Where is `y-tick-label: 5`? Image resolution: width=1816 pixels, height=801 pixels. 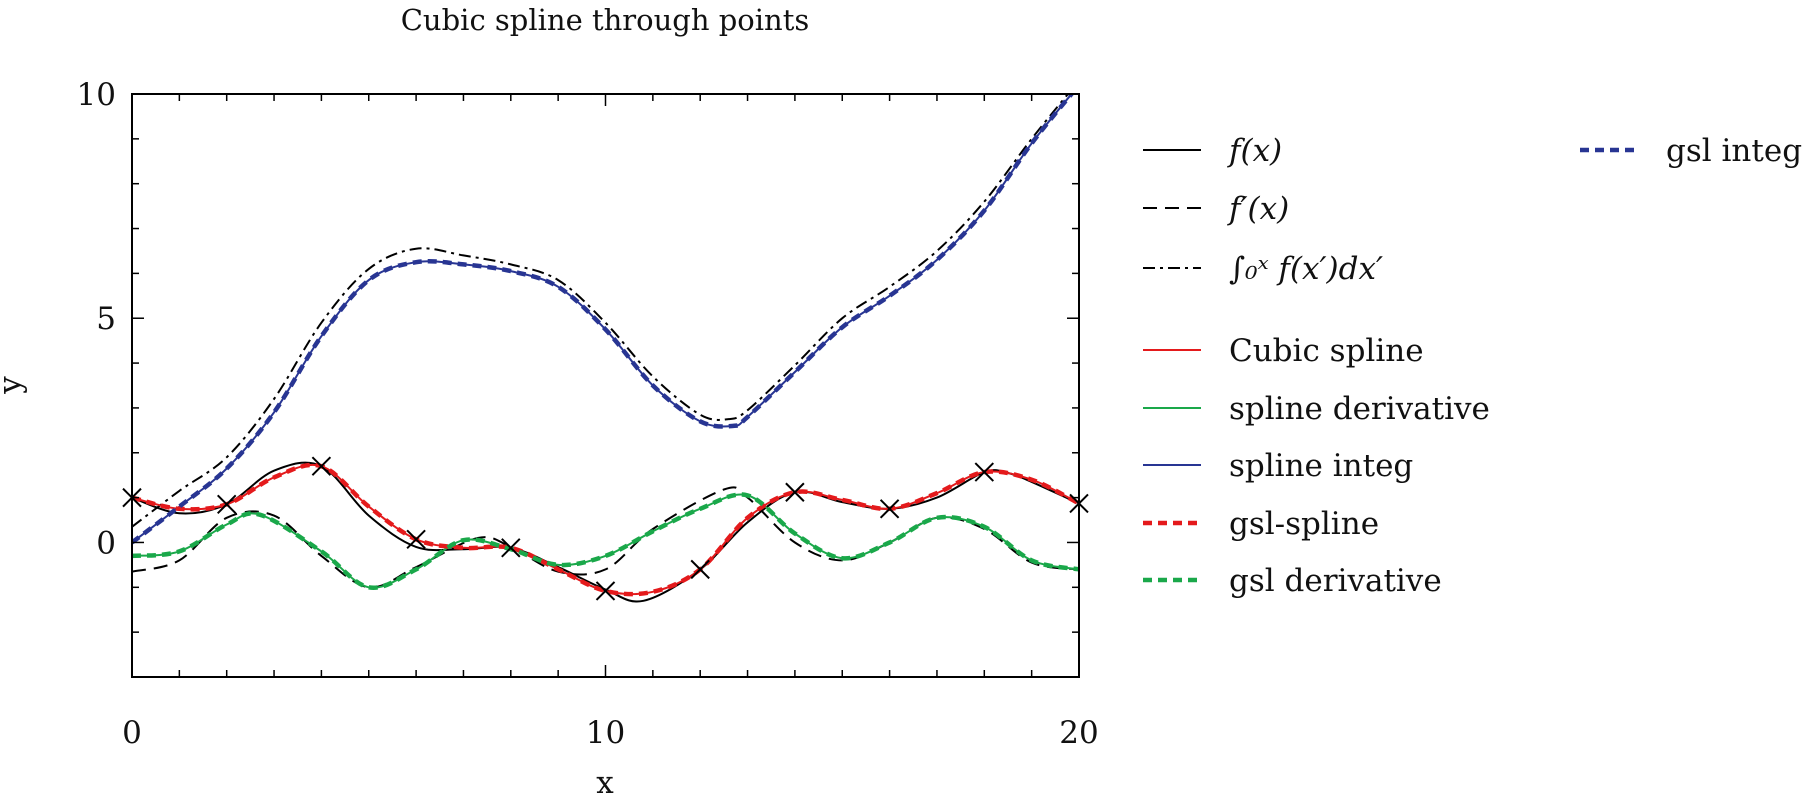
y-tick-label: 5 is located at coordinates (106, 319).